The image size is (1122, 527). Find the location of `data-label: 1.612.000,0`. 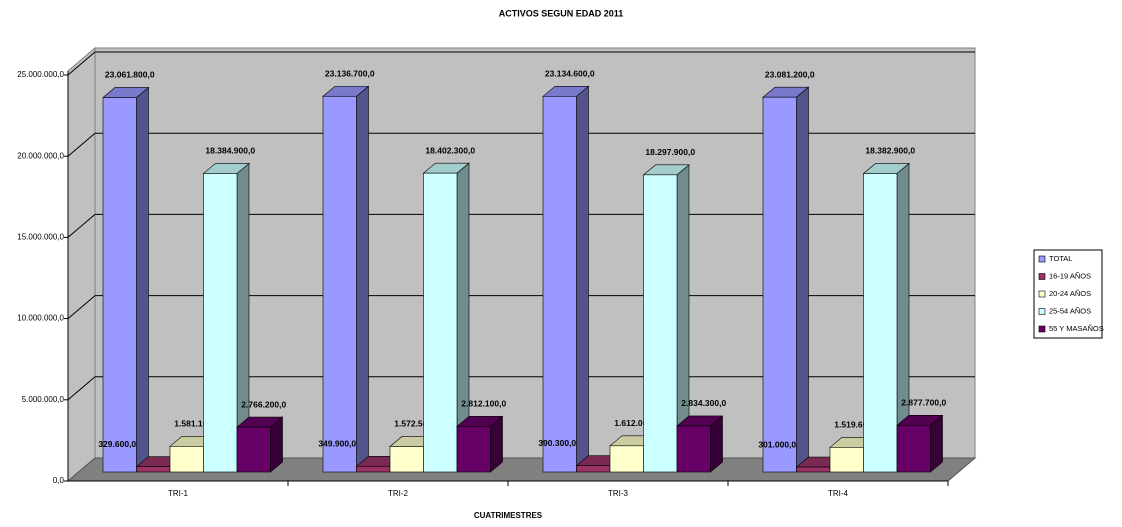

data-label: 1.612.000,0 is located at coordinates (636, 423).